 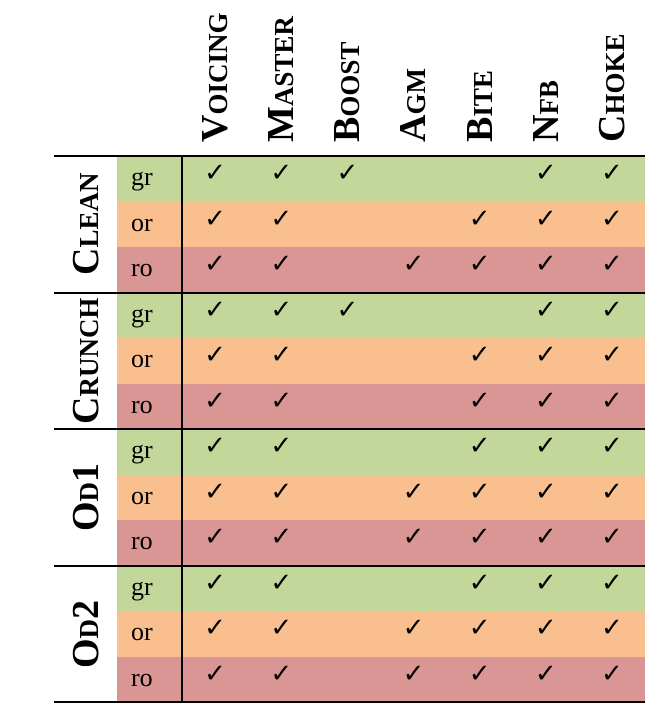 I want to click on column-header-label: Voicing, so click(x=215, y=77).